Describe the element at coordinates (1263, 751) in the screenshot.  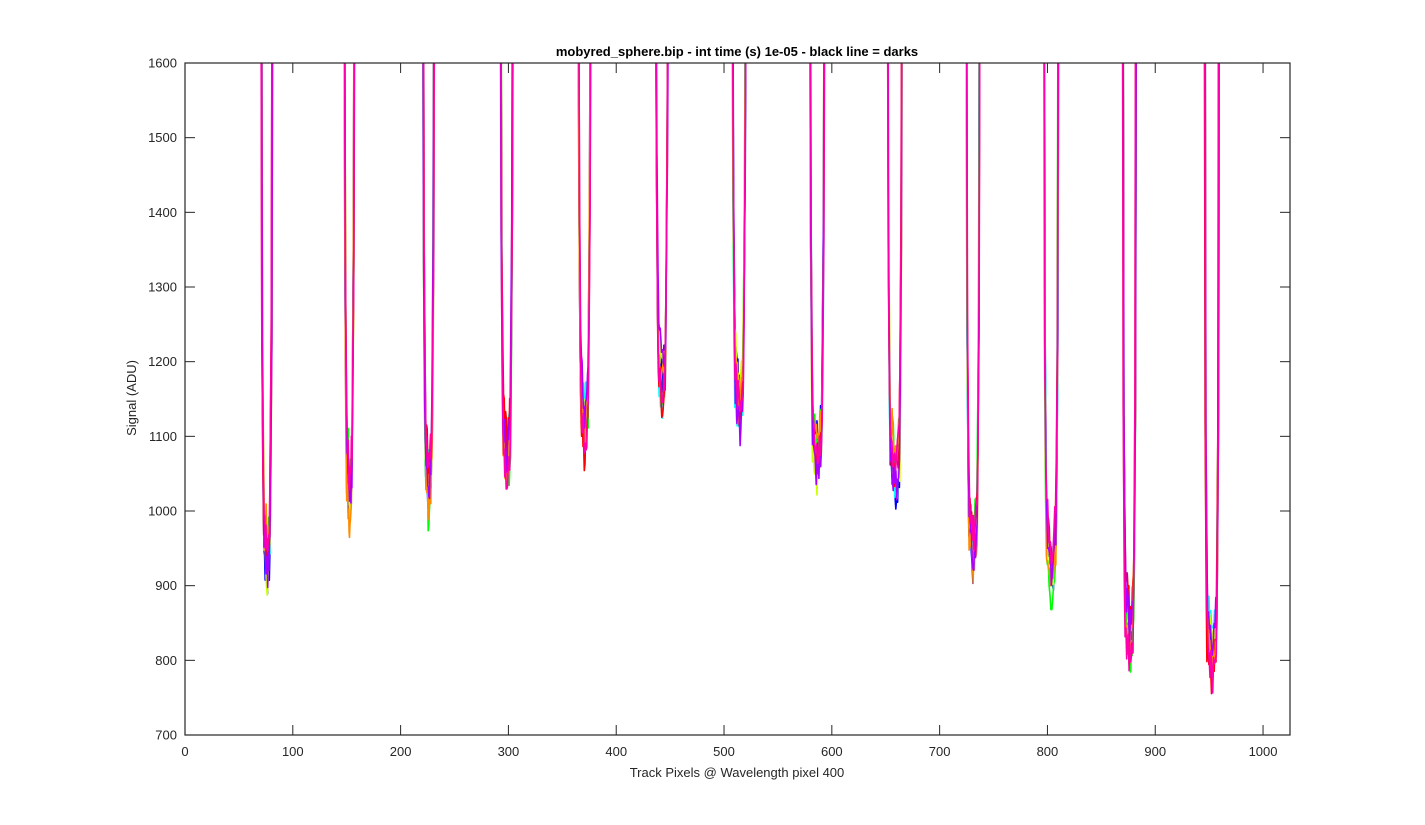
I see `x-tick-label: 1000` at that location.